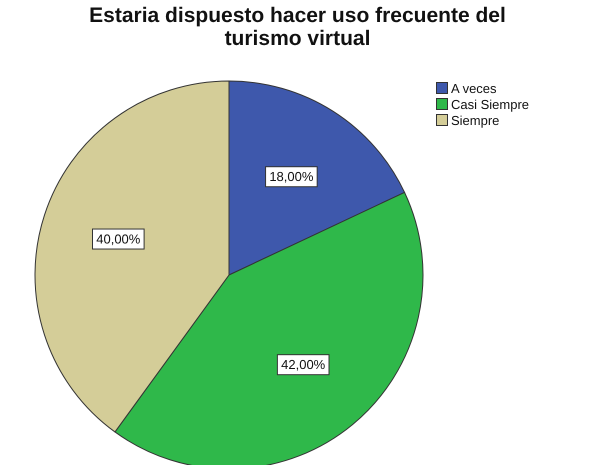 This screenshot has width=595, height=465. I want to click on data-label: 42,00%, so click(303, 364).